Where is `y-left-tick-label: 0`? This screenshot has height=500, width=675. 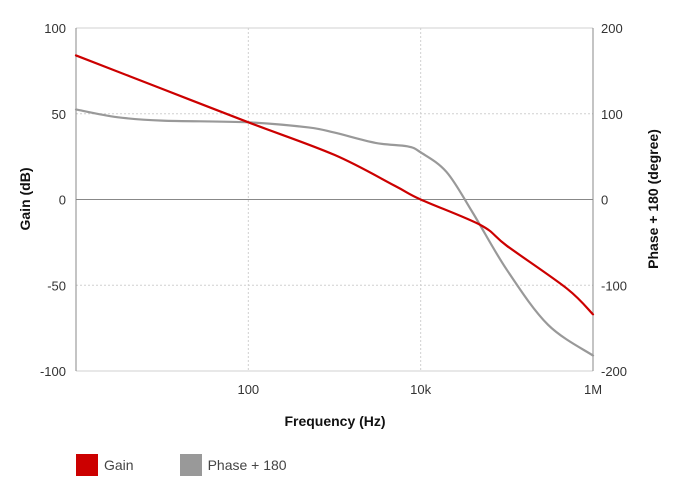
y-left-tick-label: 0 is located at coordinates (62, 200).